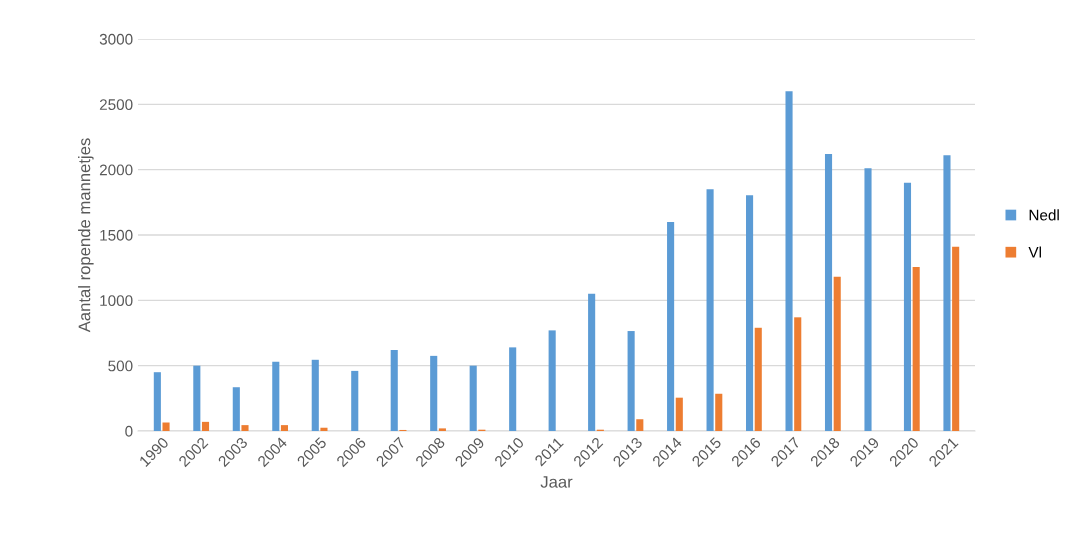 The height and width of the screenshot is (553, 1078). Describe the element at coordinates (129, 431) in the screenshot. I see `y-tick-label: 0` at that location.